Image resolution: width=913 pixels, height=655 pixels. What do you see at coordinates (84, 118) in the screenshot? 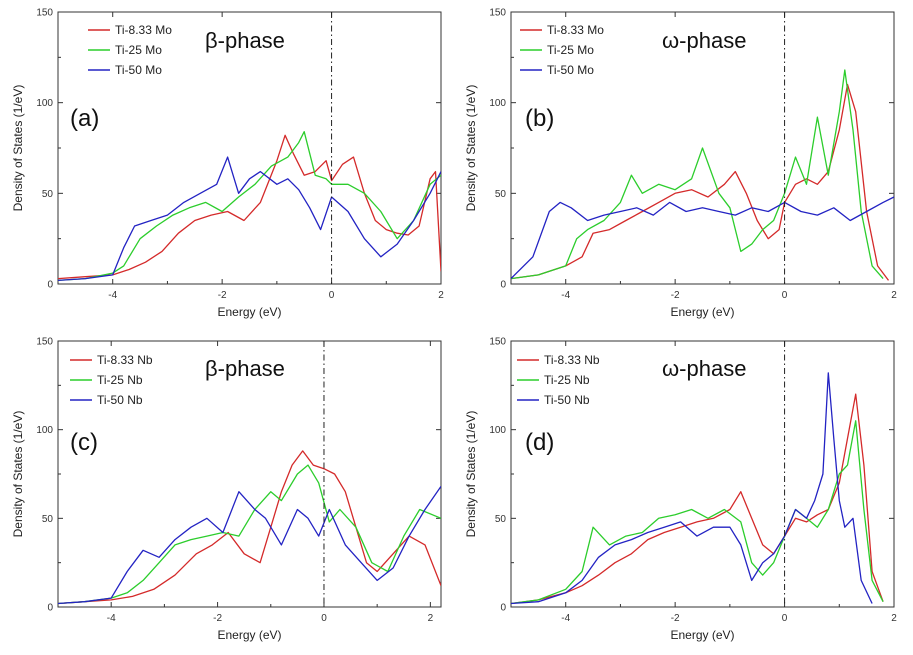
I see `panel-letter: (a)` at bounding box center [84, 118].